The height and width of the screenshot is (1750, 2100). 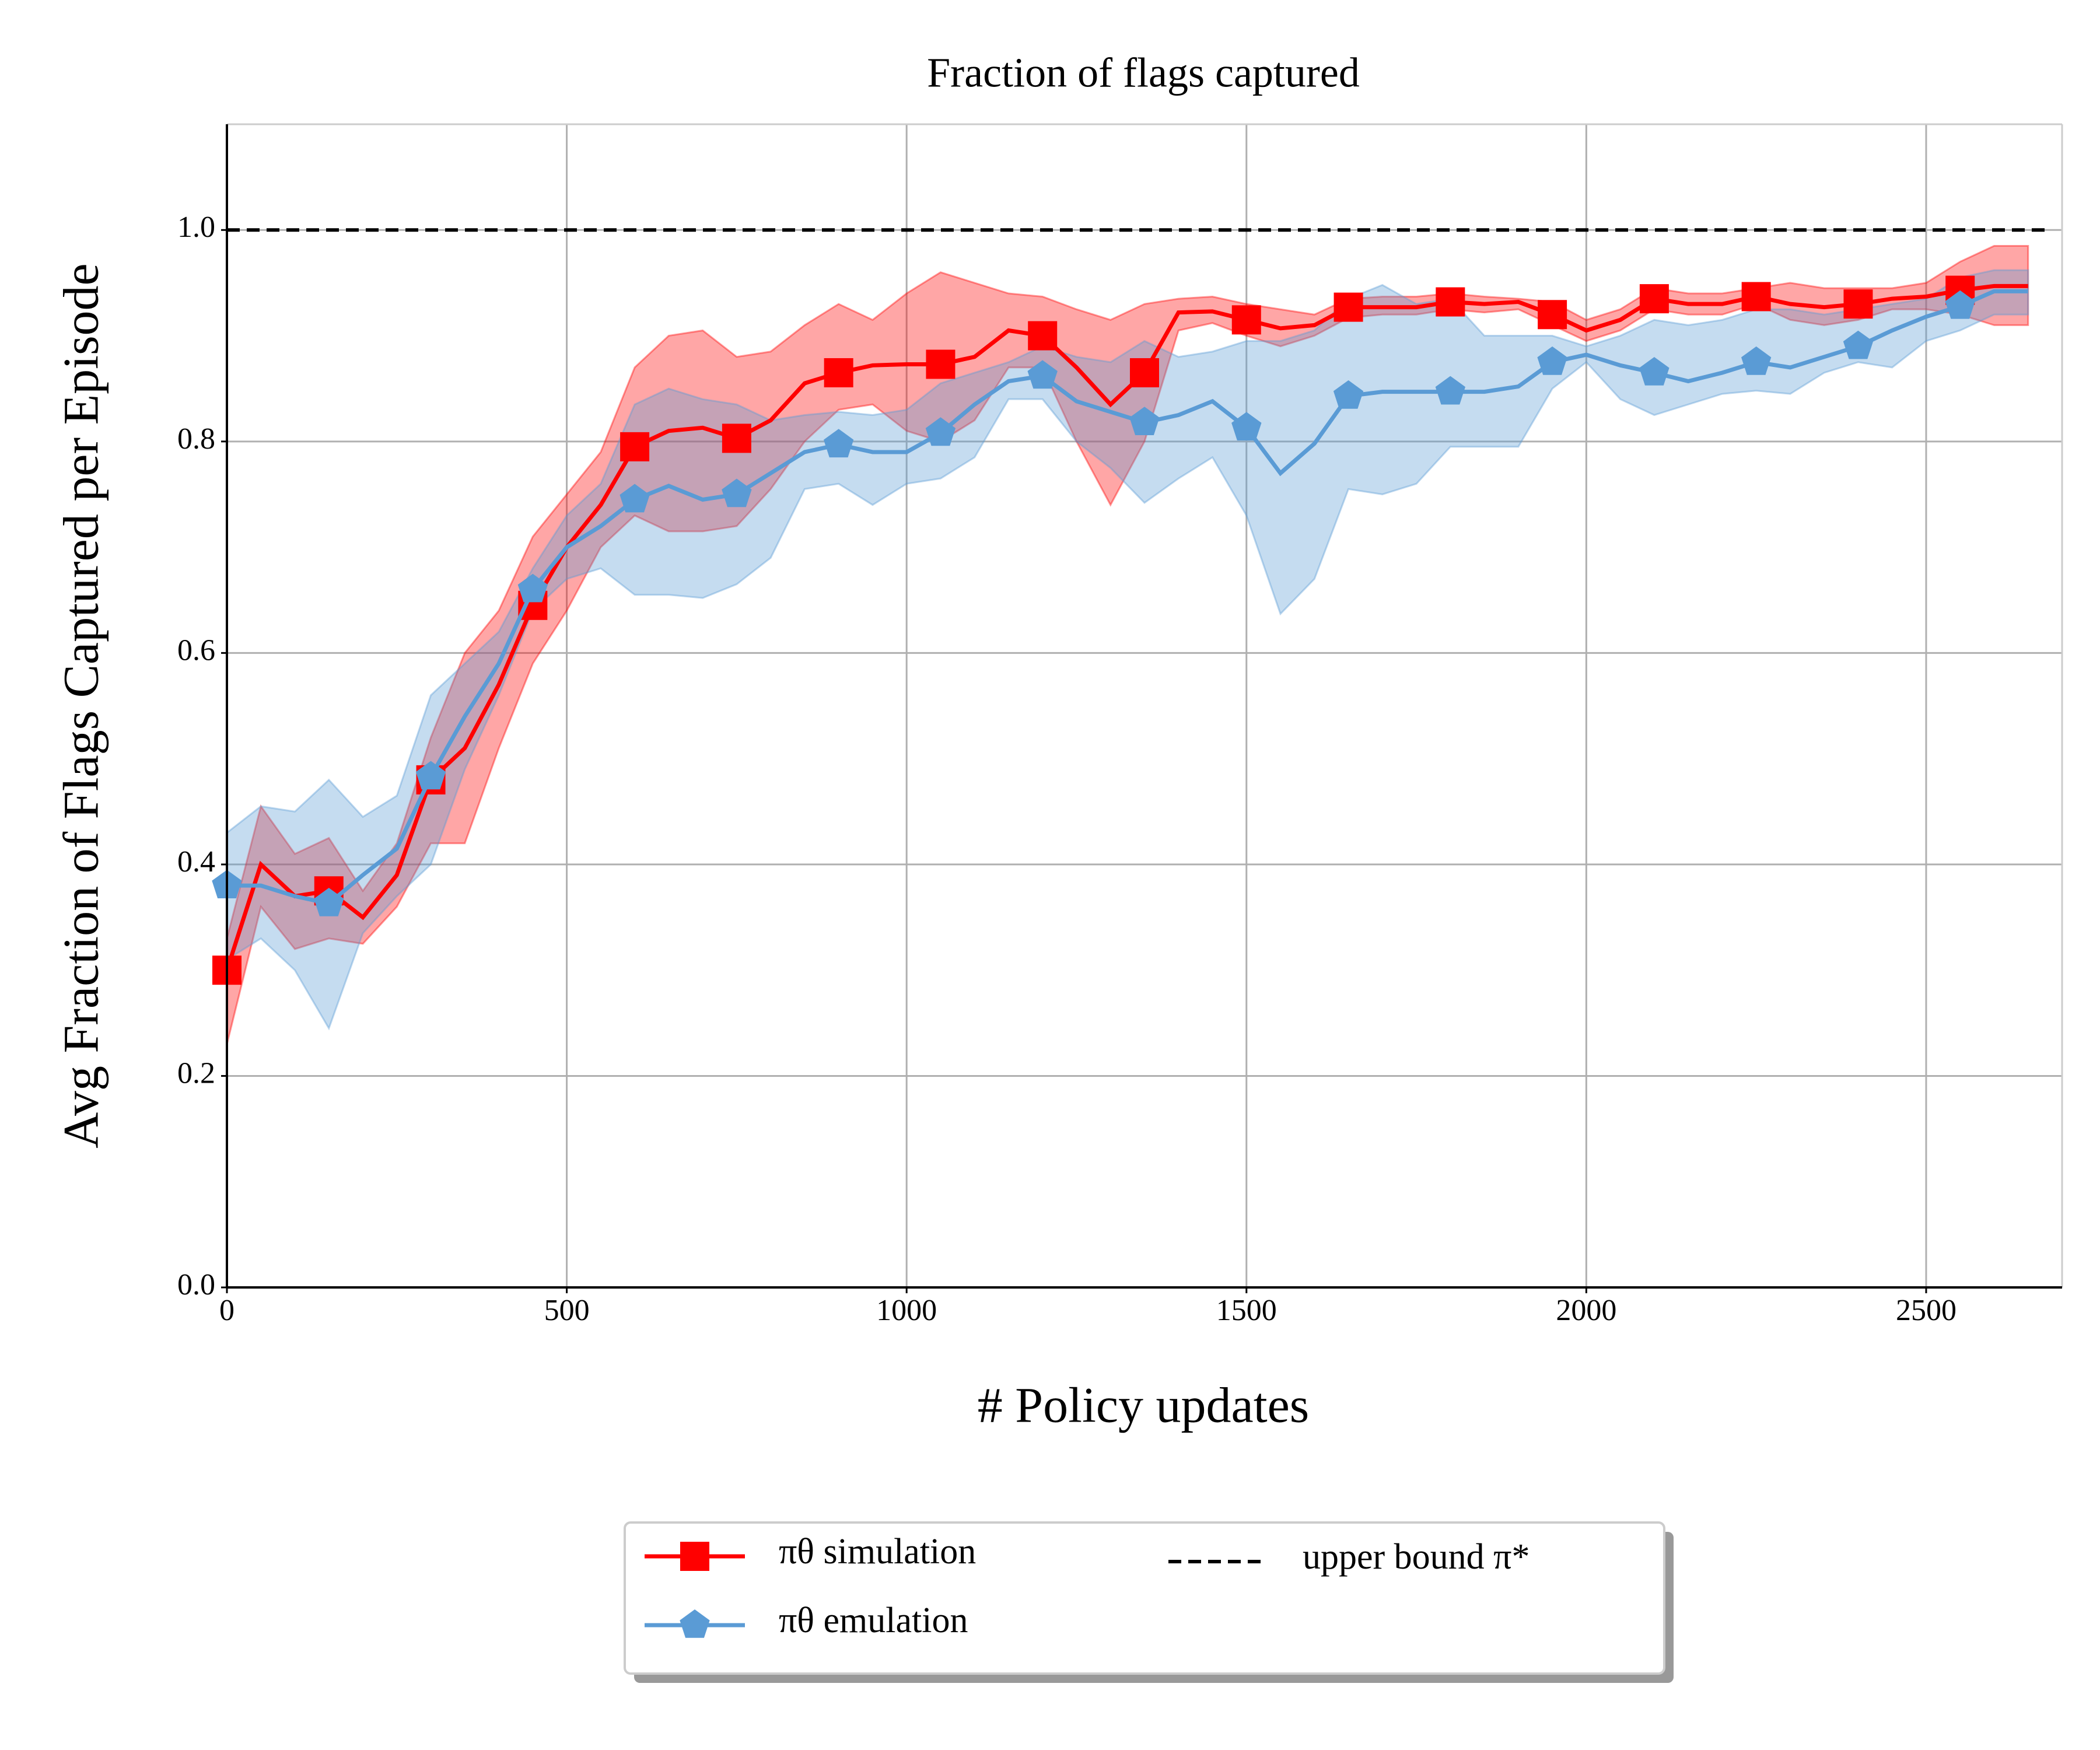 I want to click on x-tick-label: 2000, so click(x=1586, y=1310).